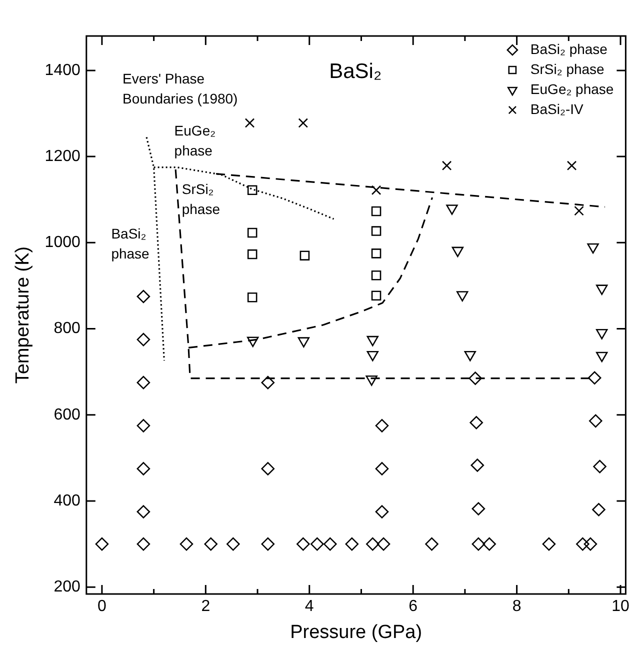 This screenshot has height=654, width=633. Describe the element at coordinates (567, 68) in the screenshot. I see `legend-label: SrSi₂ phase` at that location.